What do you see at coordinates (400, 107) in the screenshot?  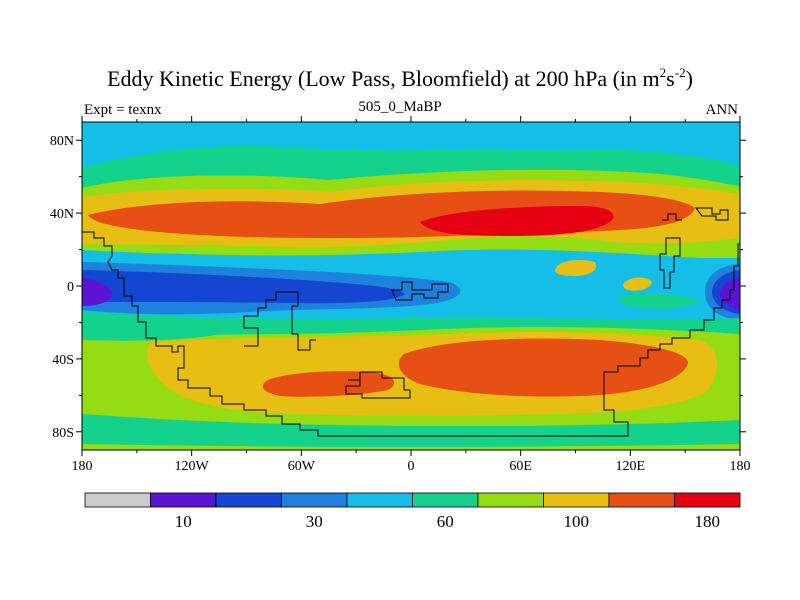 I see `case-label: 505_0_MaBP` at bounding box center [400, 107].